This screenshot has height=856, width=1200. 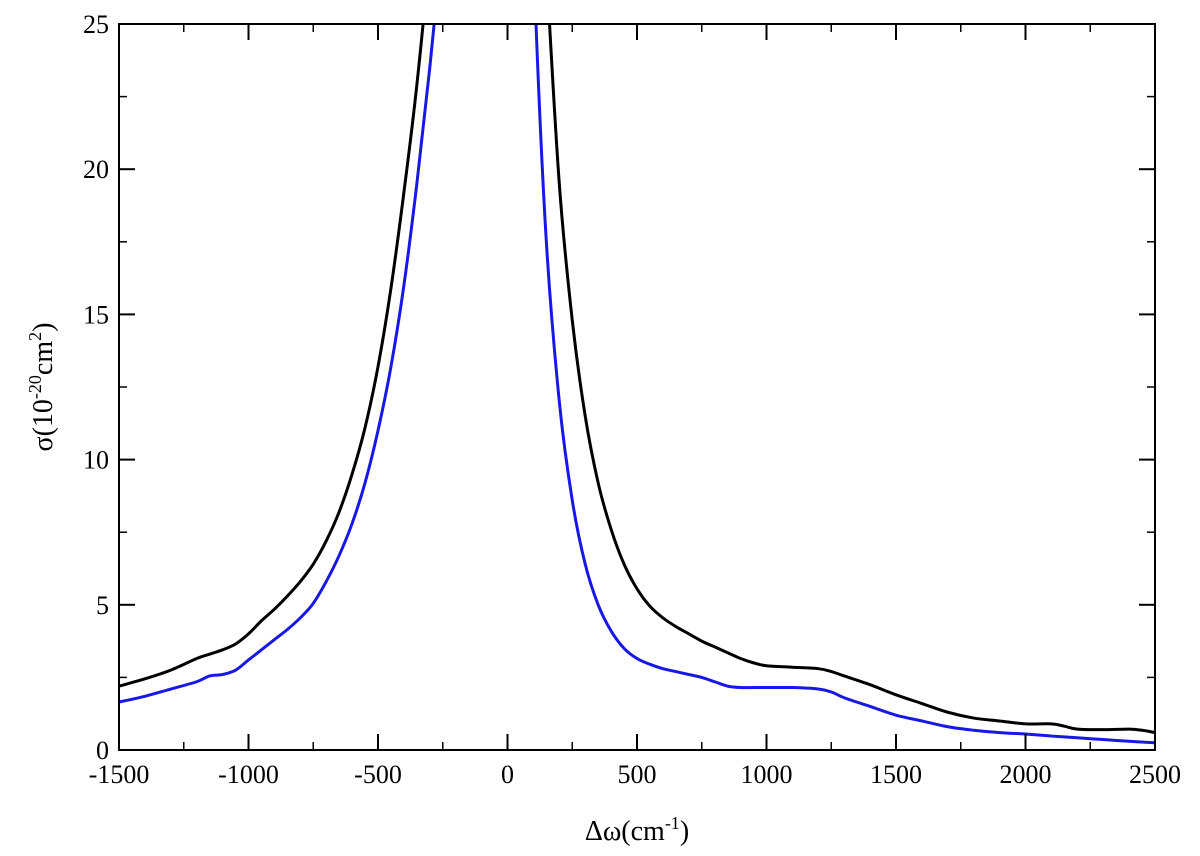 What do you see at coordinates (96, 24) in the screenshot?
I see `y-tick-label: 25` at bounding box center [96, 24].